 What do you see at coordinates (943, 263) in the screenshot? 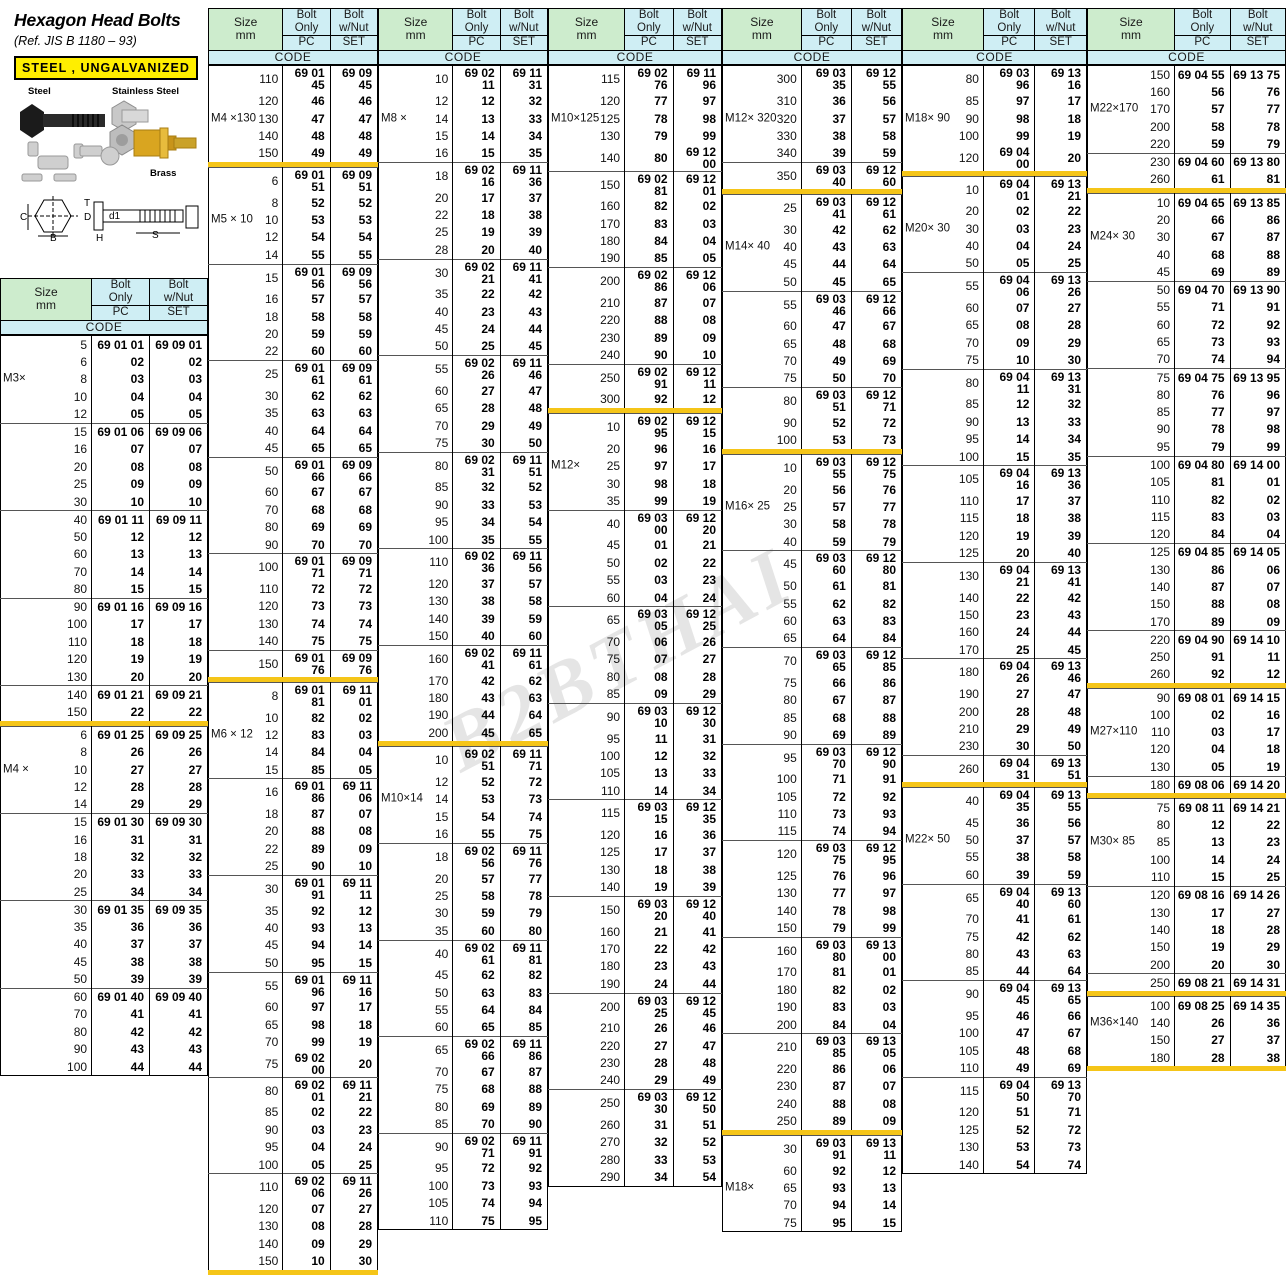
I see `cell-size: 50` at bounding box center [943, 263].